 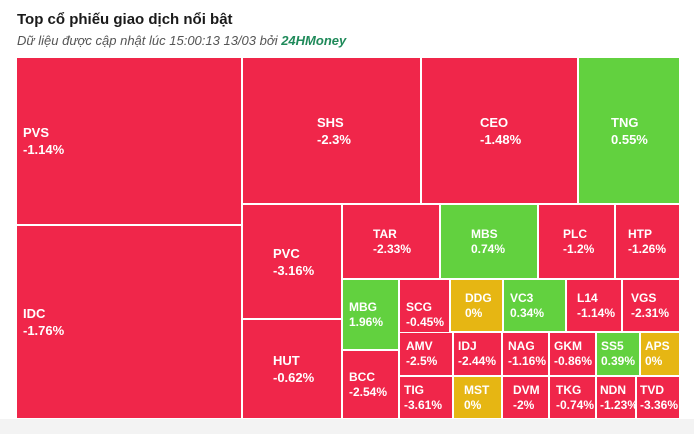 I want to click on tile-tng: TNG 0.55%, so click(x=629, y=130).